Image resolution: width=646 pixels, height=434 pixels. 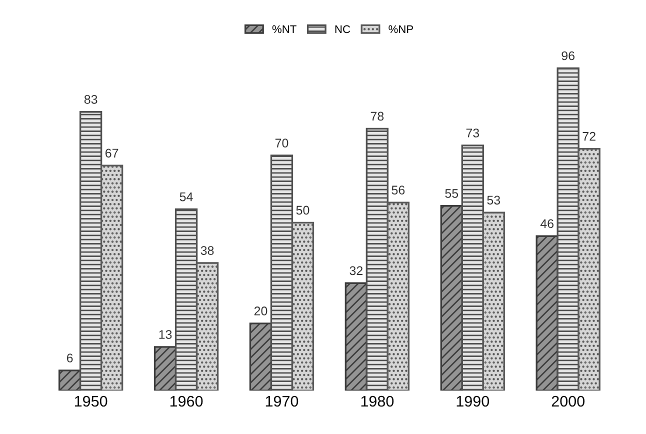 What do you see at coordinates (186, 197) in the screenshot?
I see `data-label: 54` at bounding box center [186, 197].